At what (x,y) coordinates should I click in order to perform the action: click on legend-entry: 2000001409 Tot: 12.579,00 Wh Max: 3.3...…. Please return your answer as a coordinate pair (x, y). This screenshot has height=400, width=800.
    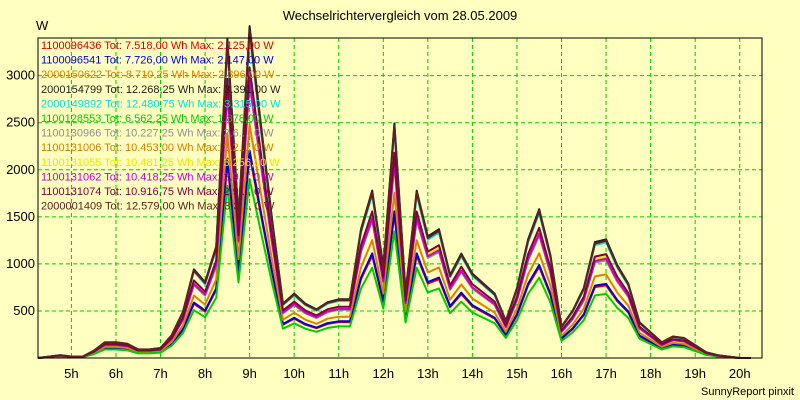
    Looking at the image, I should click on (158, 207).